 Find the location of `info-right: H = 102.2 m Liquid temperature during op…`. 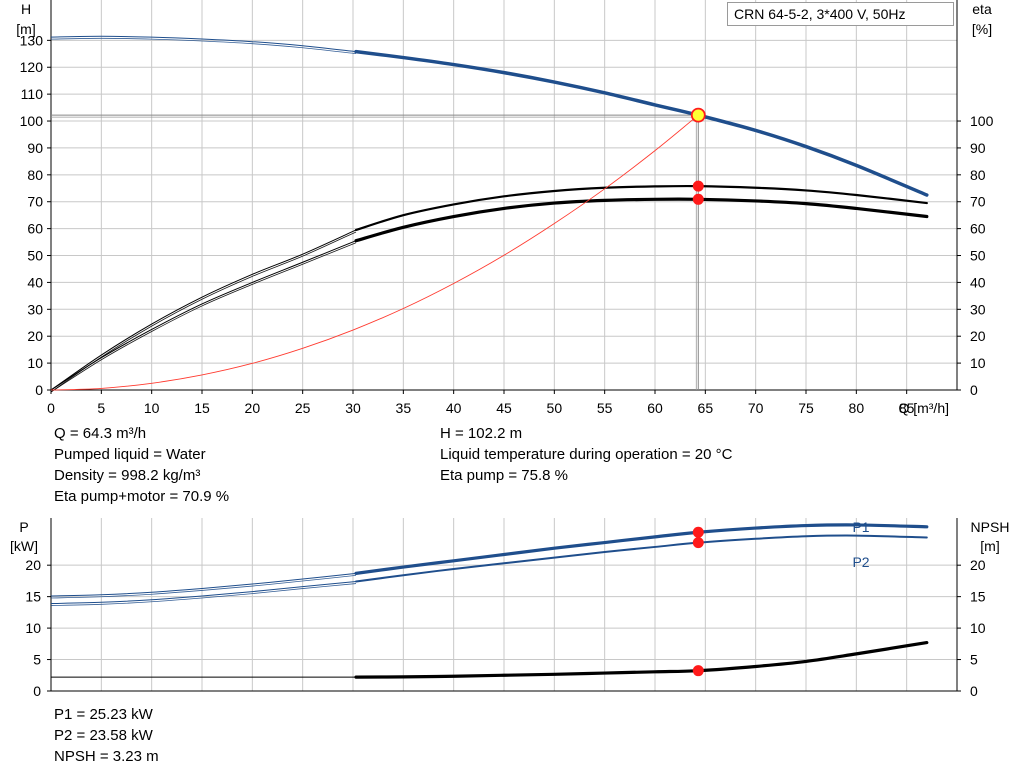

info-right: H = 102.2 m Liquid temperature during op… is located at coordinates (586, 454).